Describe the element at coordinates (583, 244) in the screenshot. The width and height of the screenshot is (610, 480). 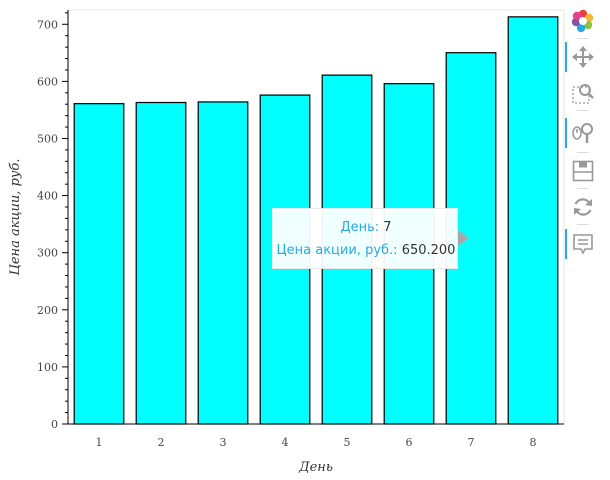
I see `hover-icon` at that location.